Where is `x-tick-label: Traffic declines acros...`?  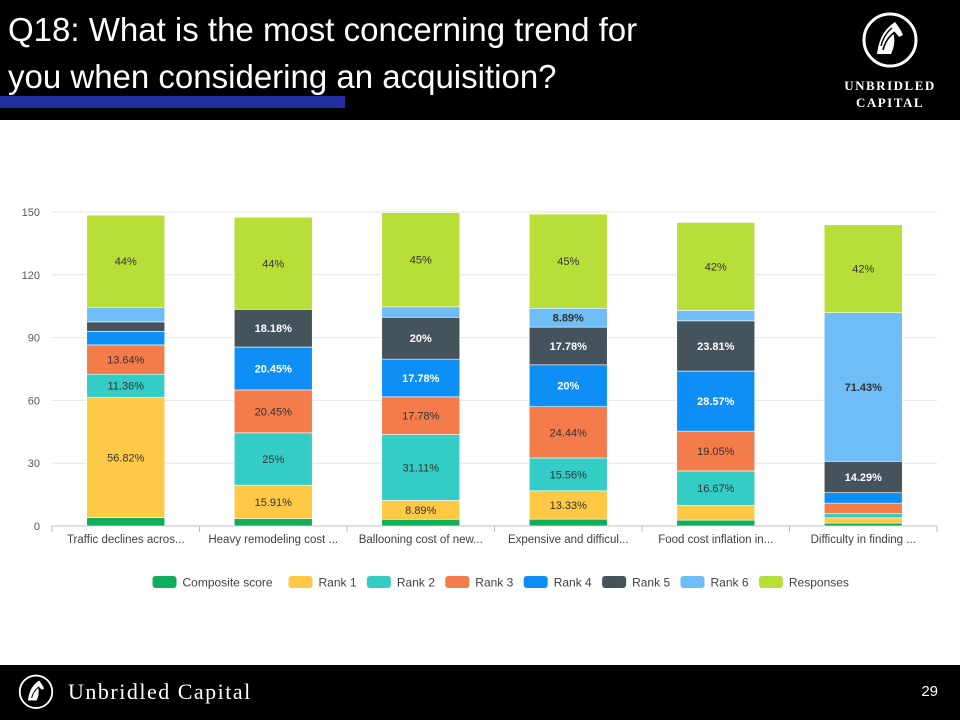 x-tick-label: Traffic declines acros... is located at coordinates (126, 540).